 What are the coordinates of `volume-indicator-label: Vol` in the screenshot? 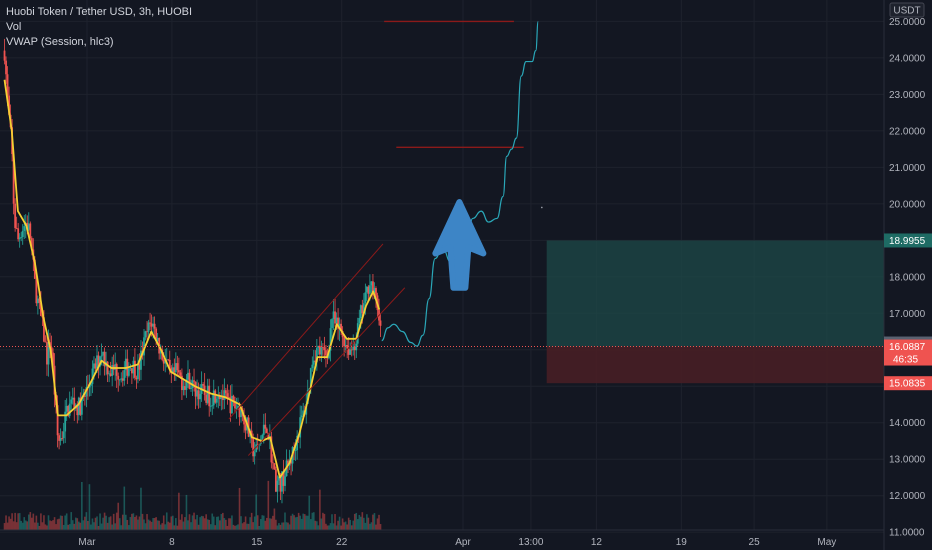 It's located at (14, 27).